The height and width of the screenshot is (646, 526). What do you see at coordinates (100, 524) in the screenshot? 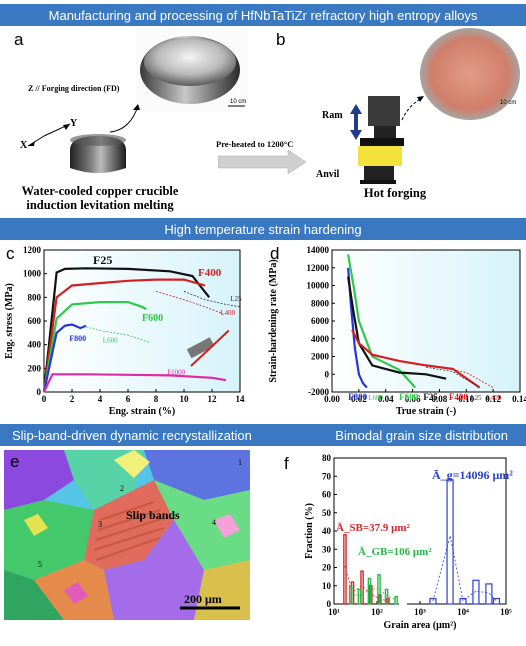
I see `marker-3: 3` at bounding box center [100, 524].